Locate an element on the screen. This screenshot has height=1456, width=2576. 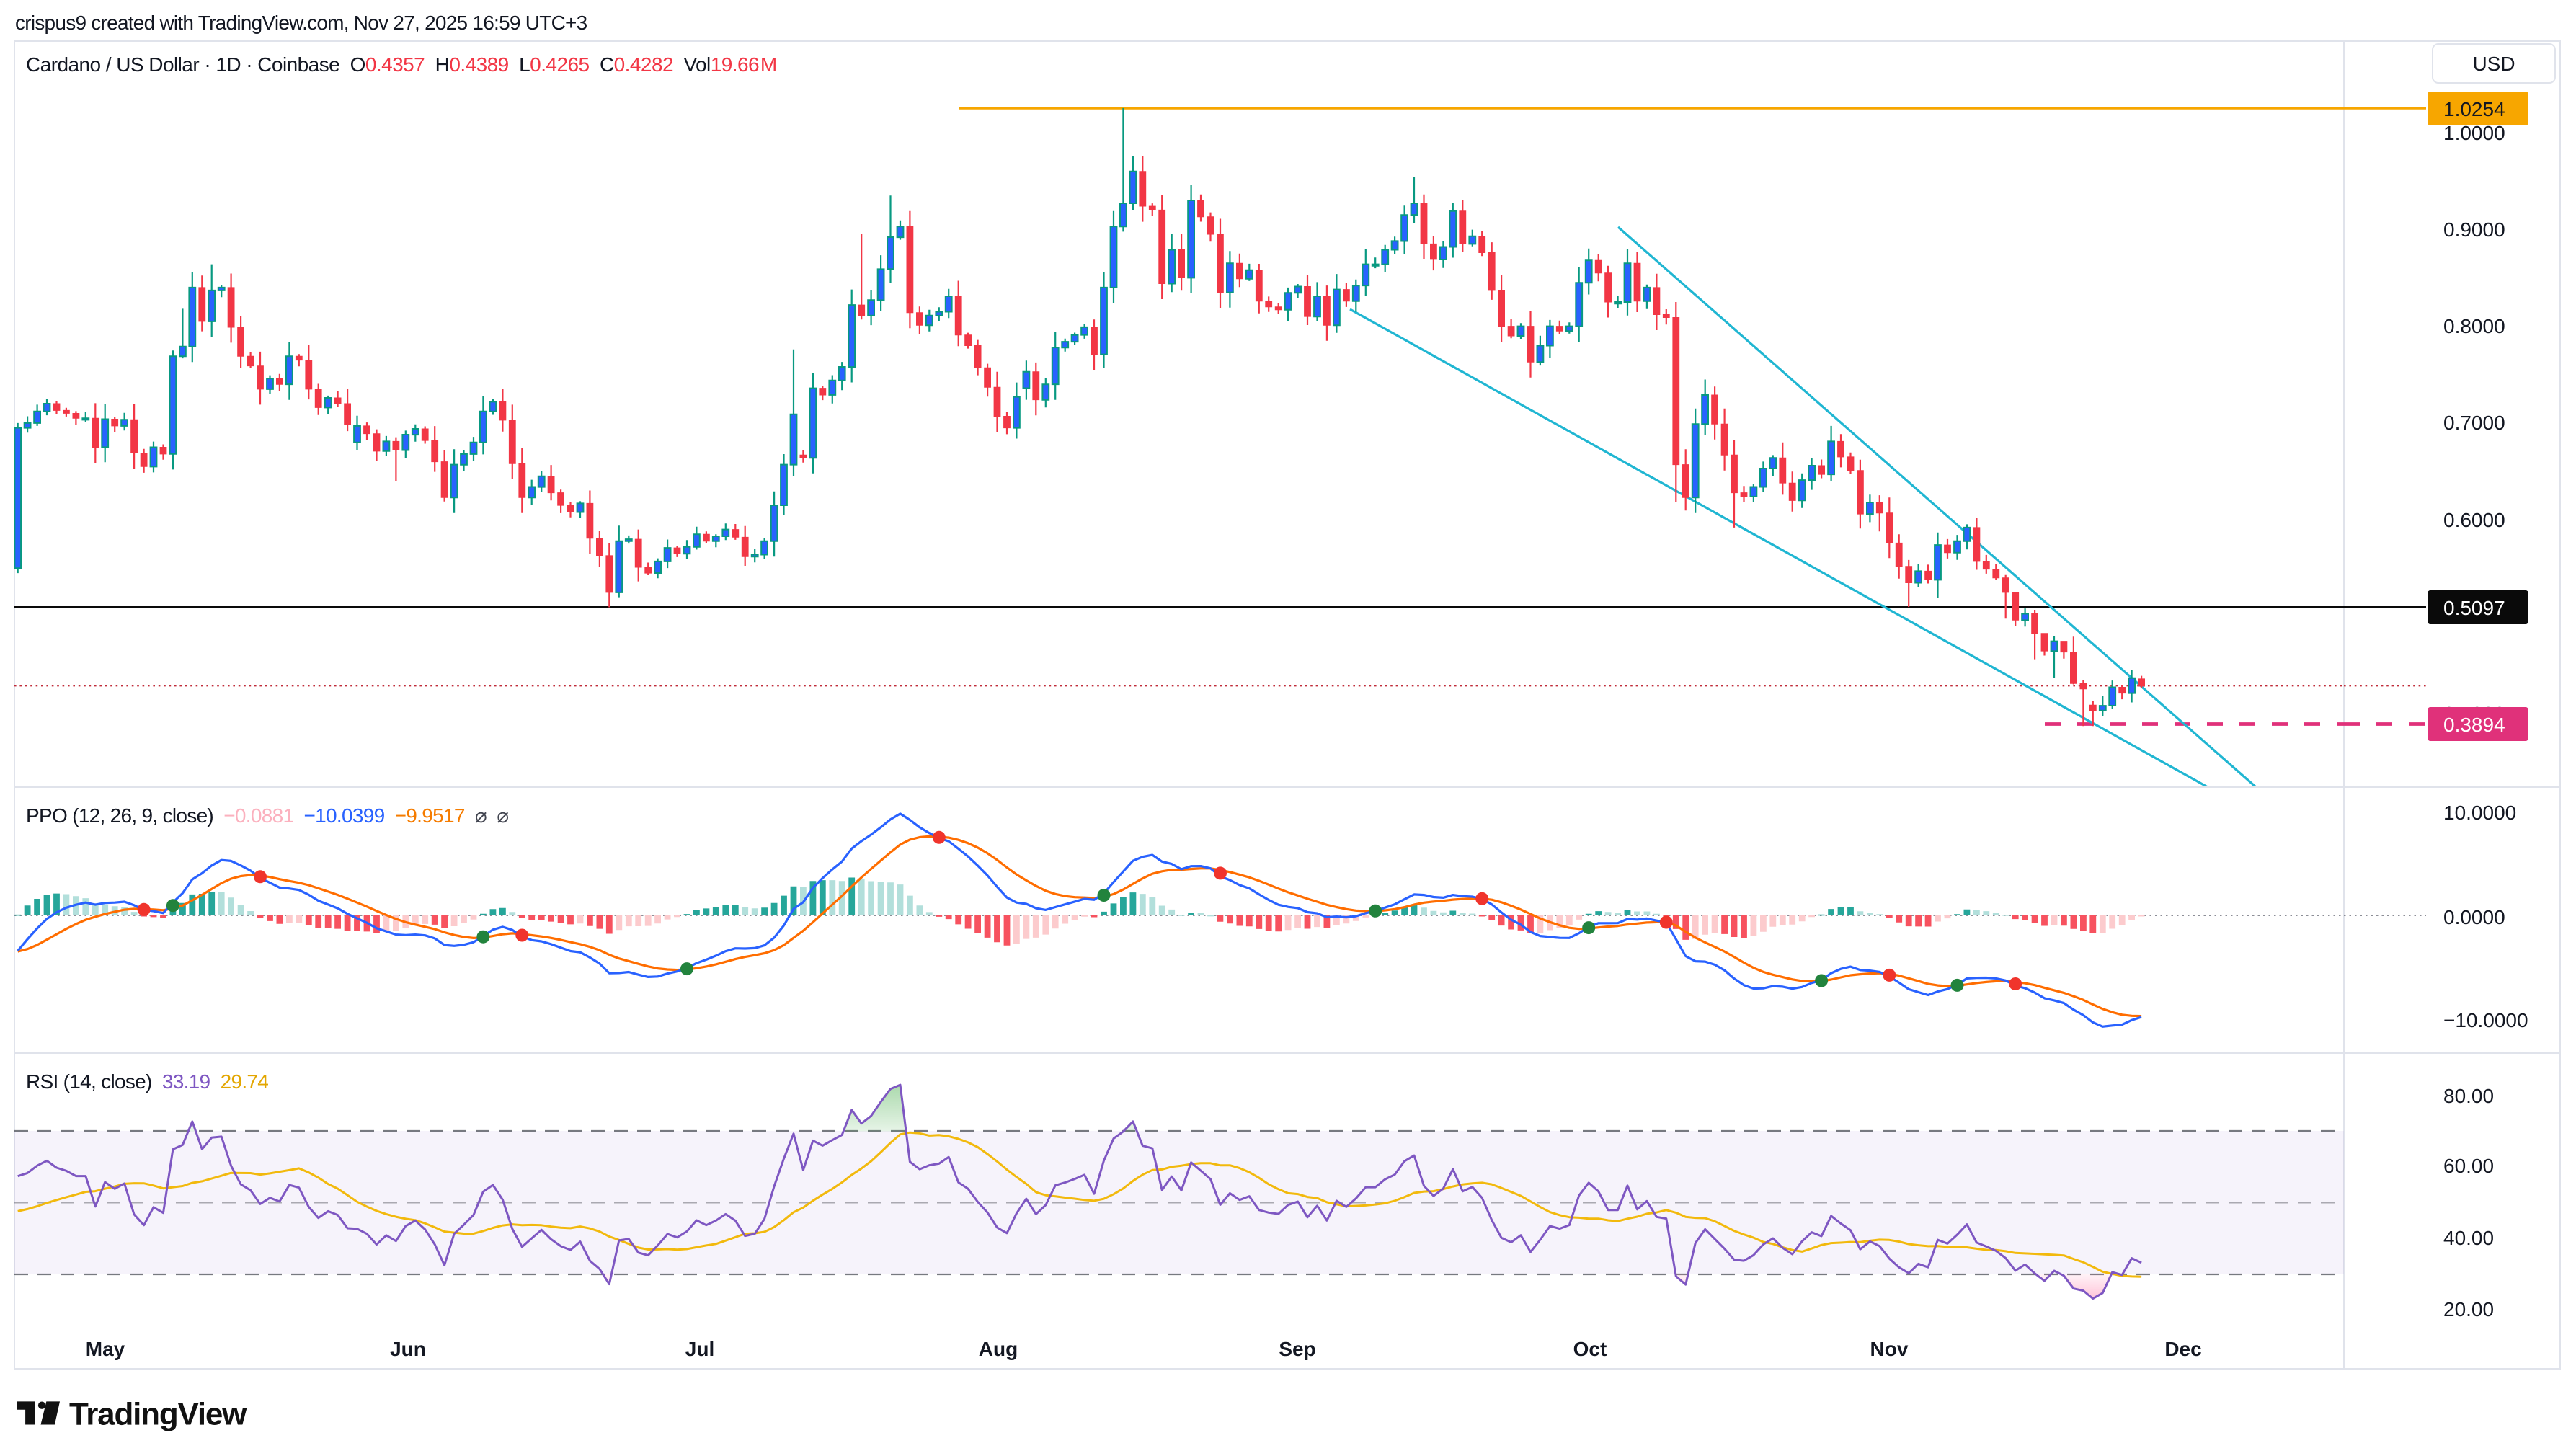
svg-text: Jun is located at coordinates (408, 1349).